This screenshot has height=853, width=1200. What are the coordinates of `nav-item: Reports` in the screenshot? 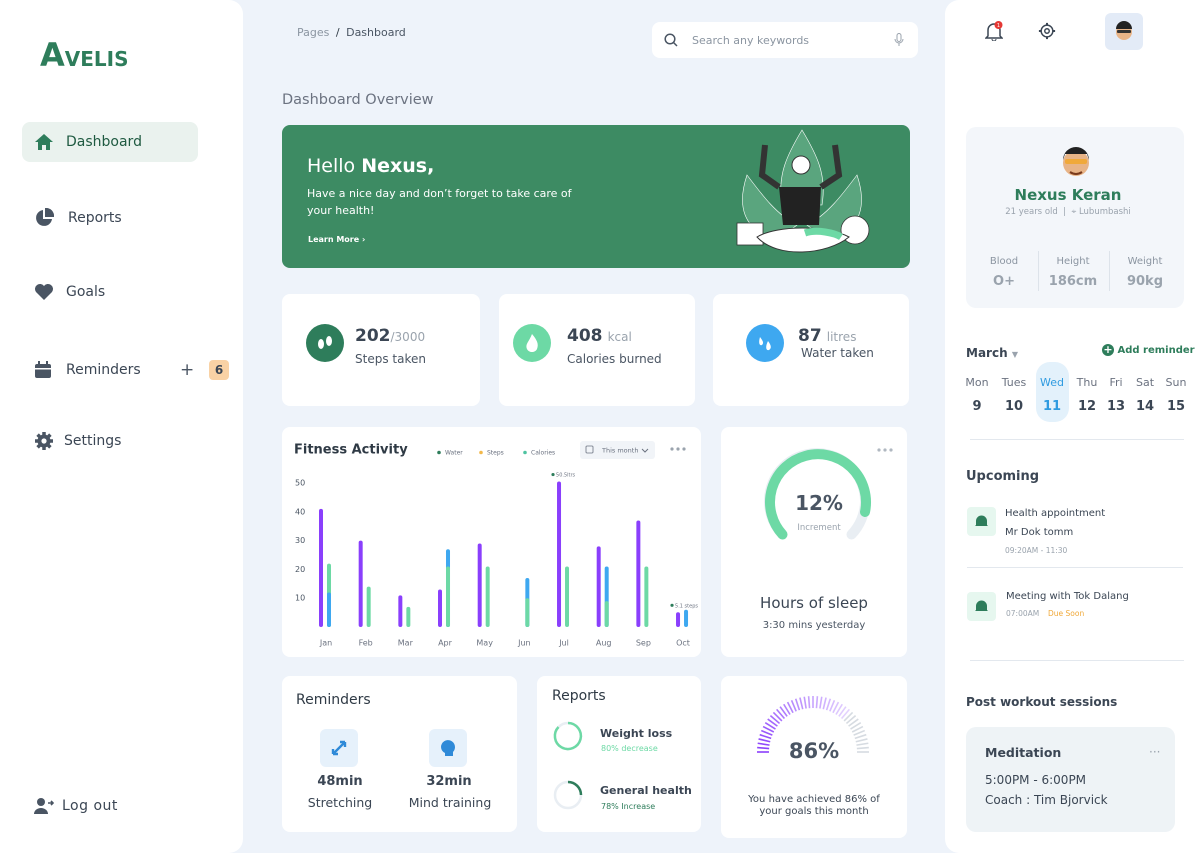 It's located at (110, 218).